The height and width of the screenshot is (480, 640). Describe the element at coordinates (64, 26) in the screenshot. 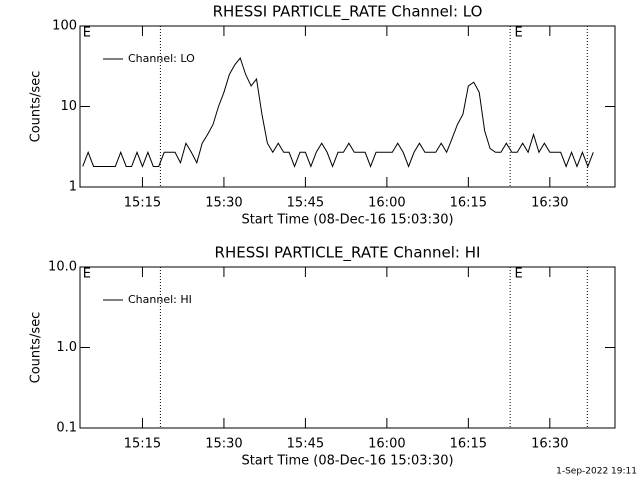

I see `y-tick-label: 100` at that location.